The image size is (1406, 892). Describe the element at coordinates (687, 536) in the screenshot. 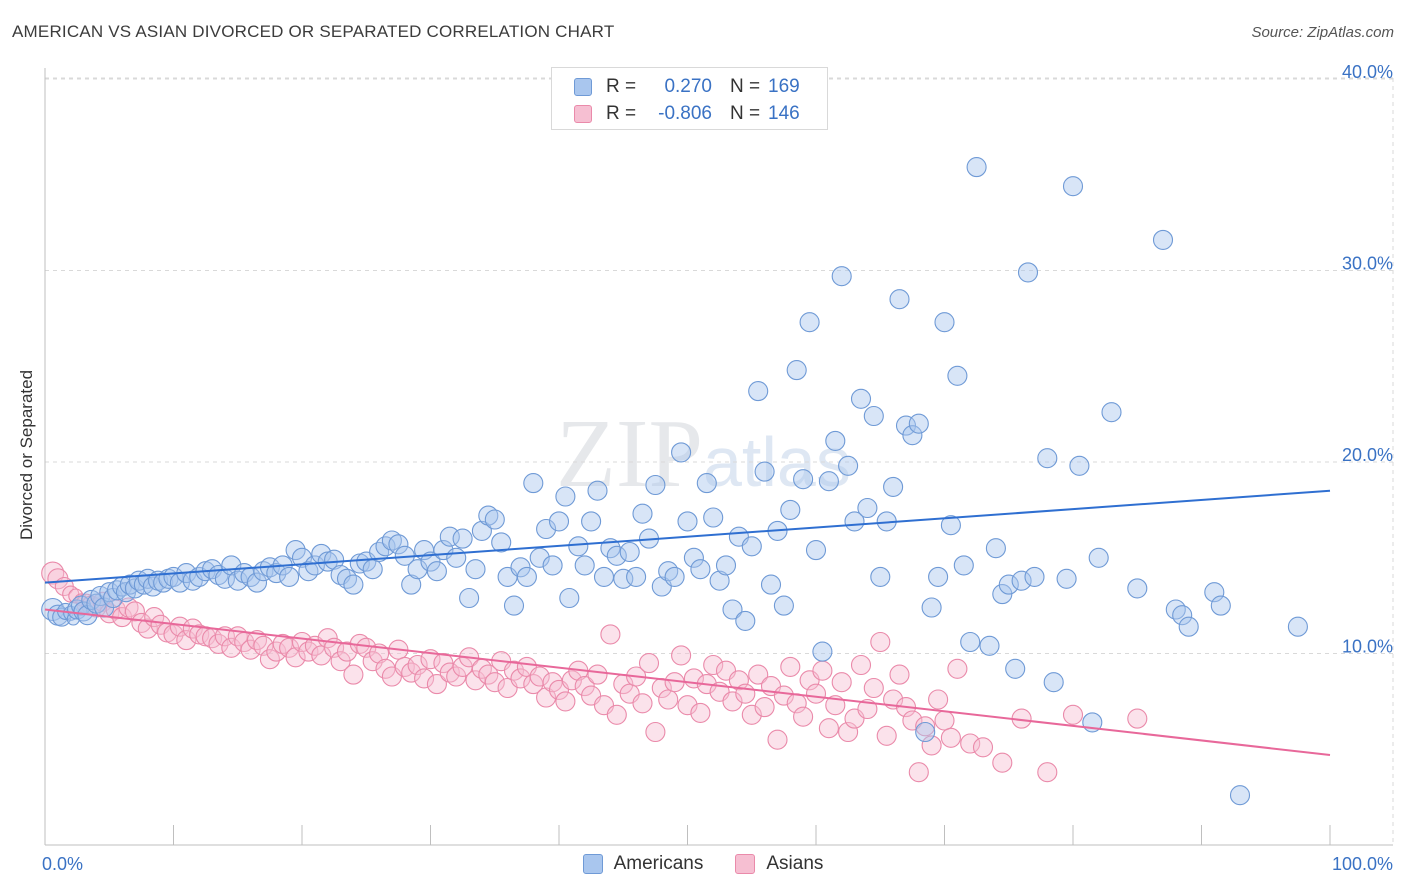

I see `americans-trend-line` at that location.